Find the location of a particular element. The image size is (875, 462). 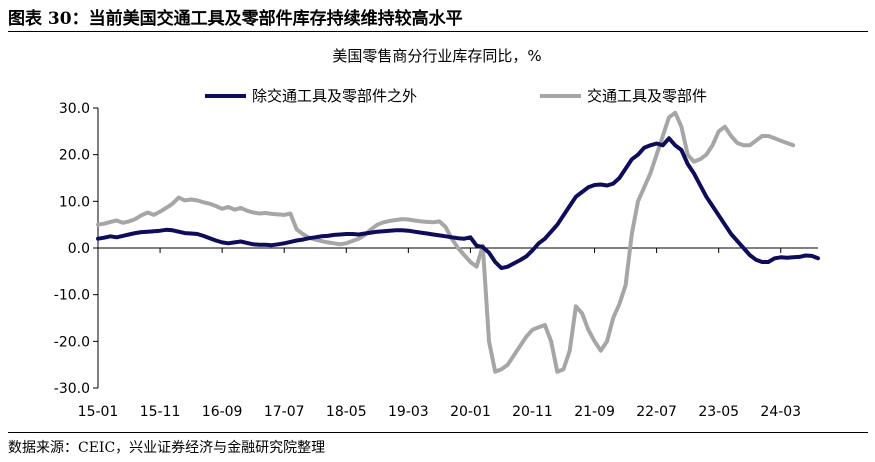

x-tick-label: 18-05 is located at coordinates (346, 412).